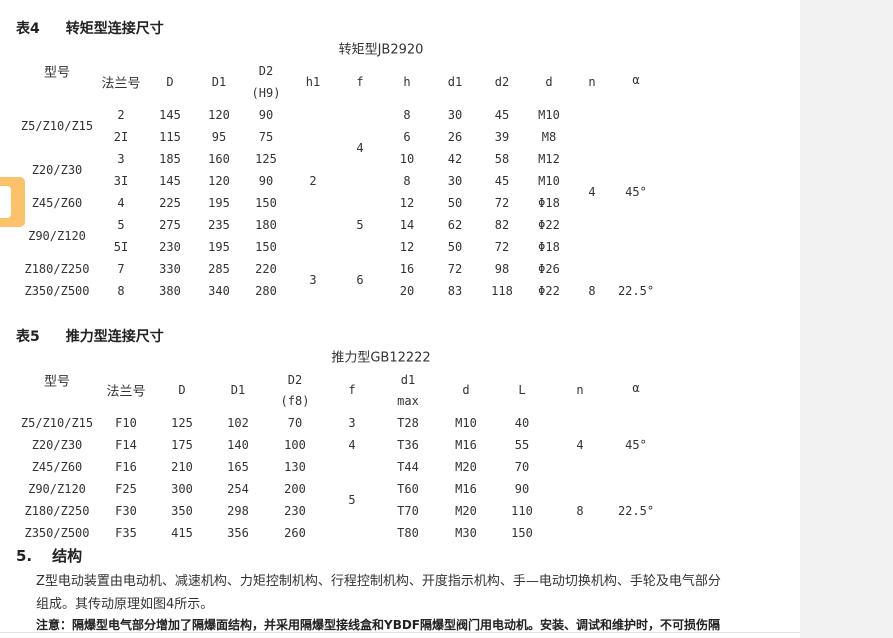 Image resolution: width=893 pixels, height=638 pixels. Describe the element at coordinates (238, 467) in the screenshot. I see `table5-cell: 165` at that location.